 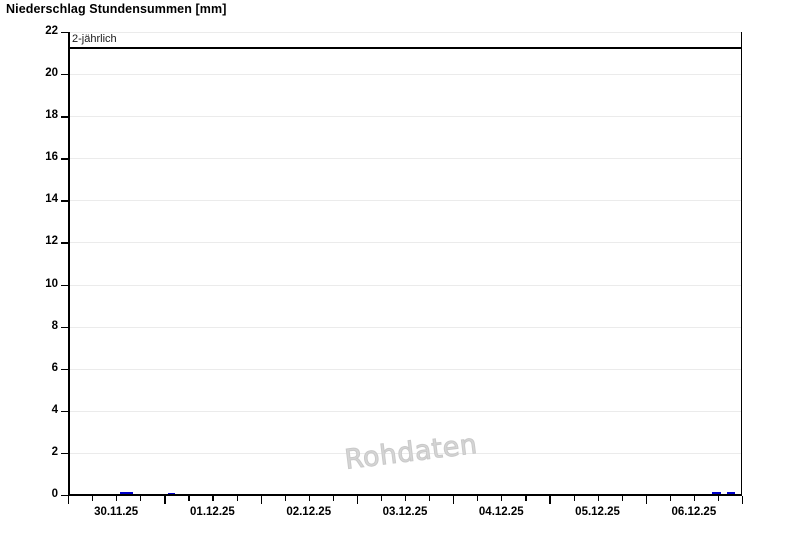 What do you see at coordinates (741, 264) in the screenshot?
I see `right-axis-line` at bounding box center [741, 264].